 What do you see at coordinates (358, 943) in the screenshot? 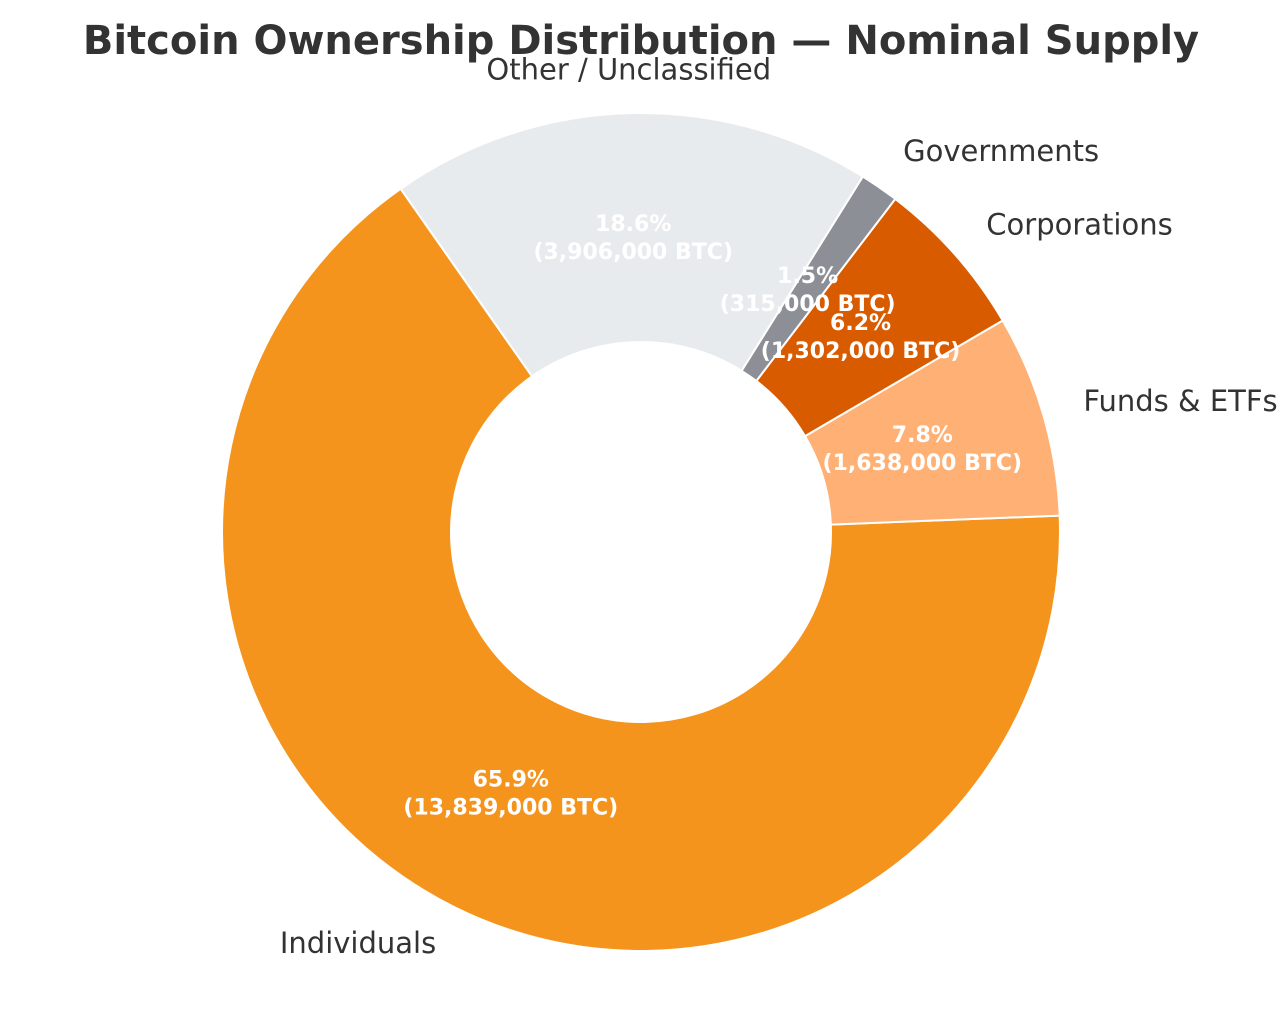
I see `category-label-individuals: Individuals` at bounding box center [358, 943].